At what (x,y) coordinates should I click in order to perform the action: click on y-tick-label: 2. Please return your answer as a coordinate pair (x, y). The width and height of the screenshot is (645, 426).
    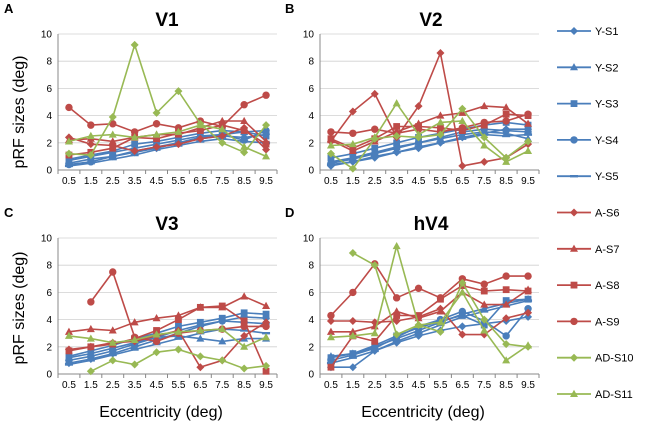
    Looking at the image, I should click on (311, 347).